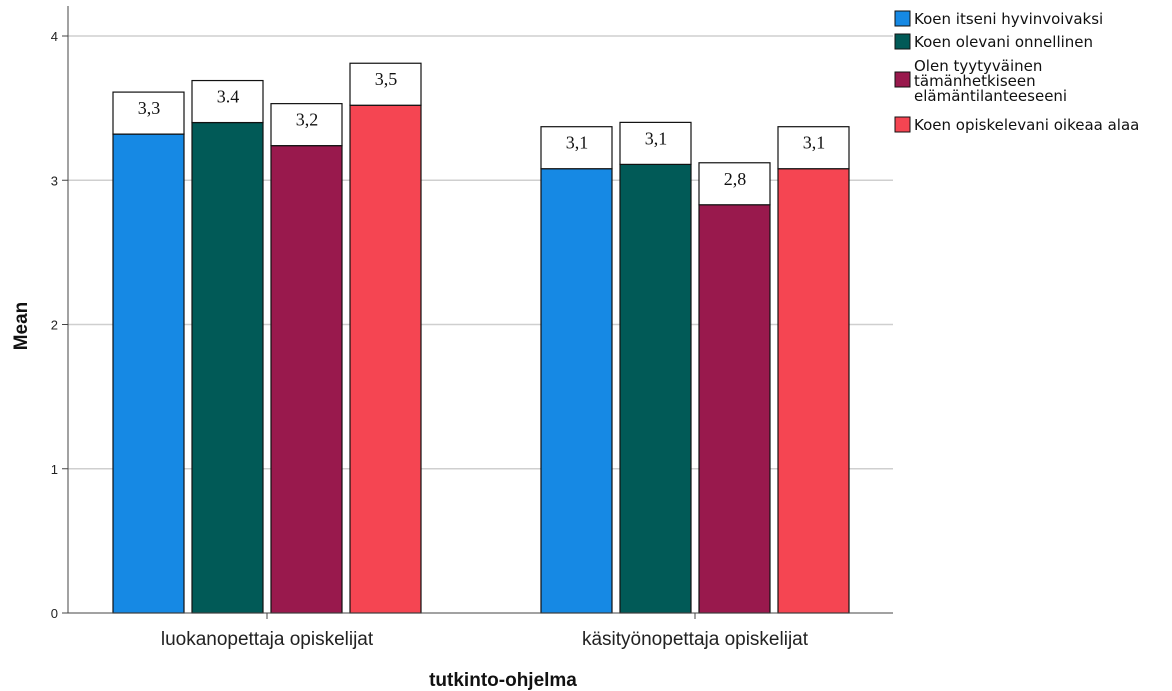  I want to click on legend-label: Olen tyytyväinen, so click(978, 66).